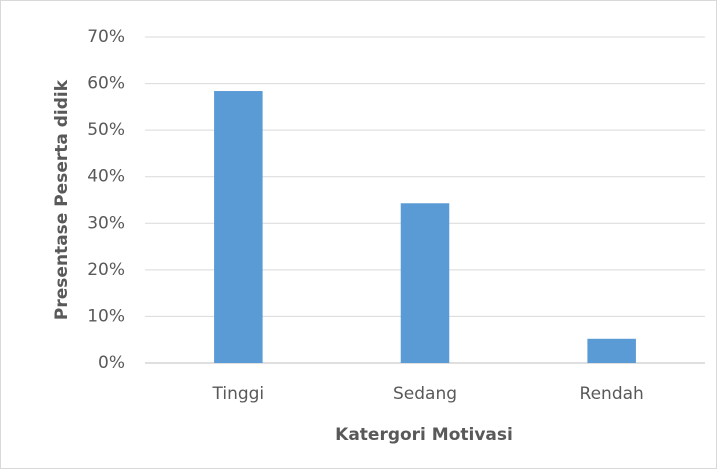 Image resolution: width=724 pixels, height=474 pixels. Describe the element at coordinates (62, 199) in the screenshot. I see `y-axis-title: Presentase Peserta didik` at that location.